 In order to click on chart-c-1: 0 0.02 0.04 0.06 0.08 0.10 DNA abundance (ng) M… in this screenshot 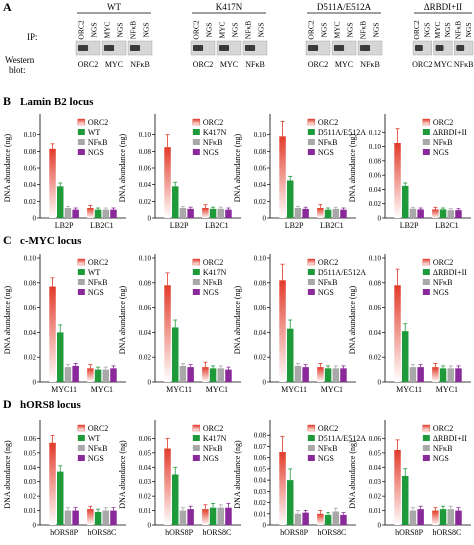, I will do `click(64, 324)`.